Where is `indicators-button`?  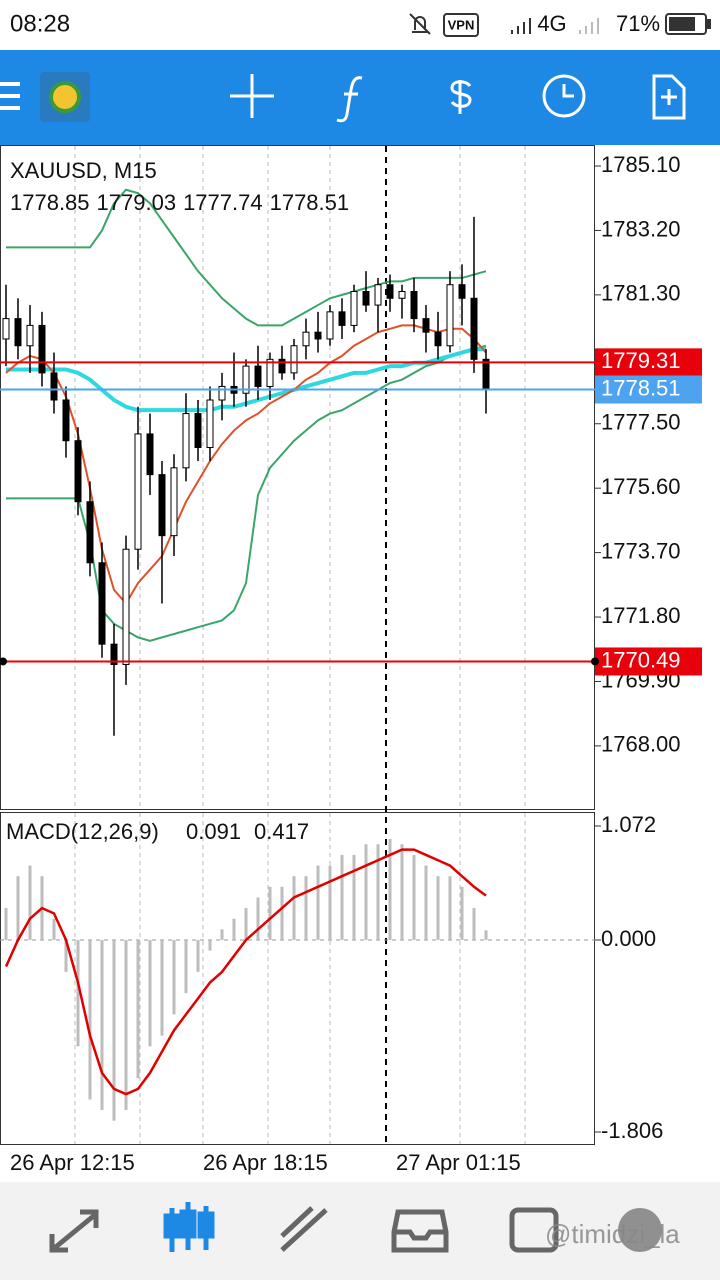 indicators-button is located at coordinates (349, 99).